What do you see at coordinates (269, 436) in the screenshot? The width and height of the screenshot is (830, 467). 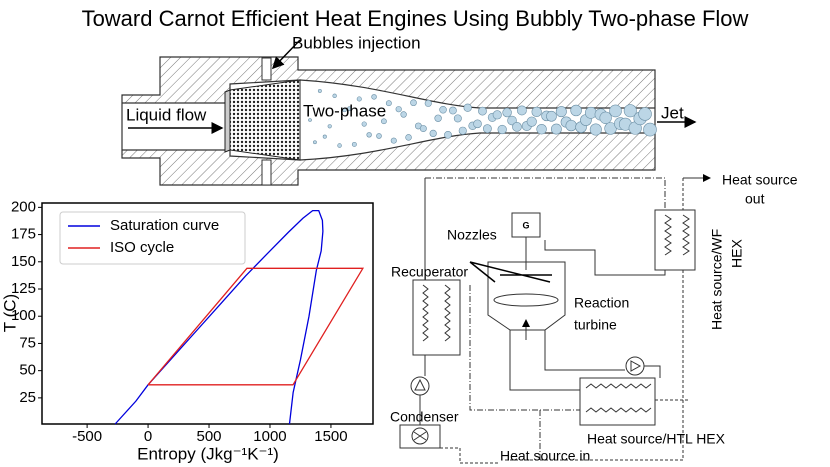 I see `x-tick-label: 1000` at bounding box center [269, 436].